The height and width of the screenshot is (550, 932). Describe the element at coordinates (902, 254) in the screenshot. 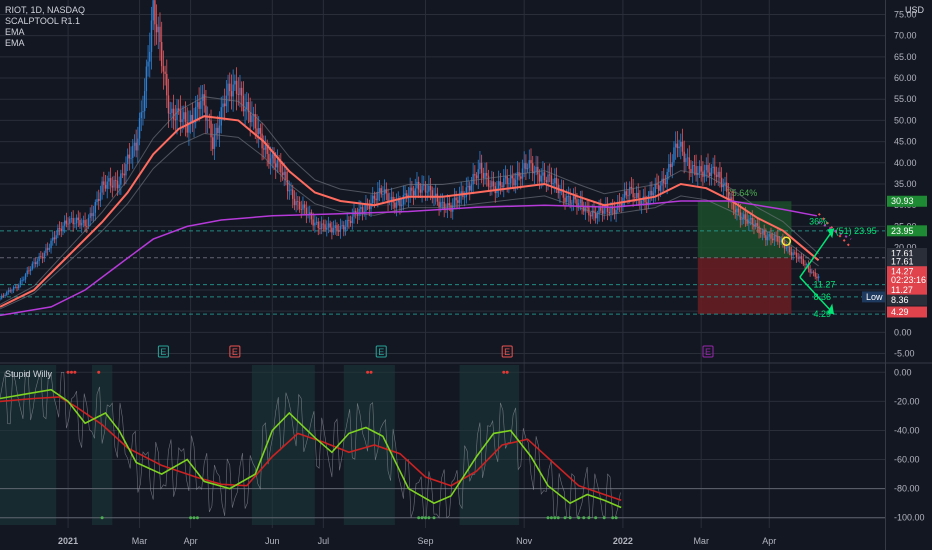

I see `price-badge-2: 17.61` at that location.